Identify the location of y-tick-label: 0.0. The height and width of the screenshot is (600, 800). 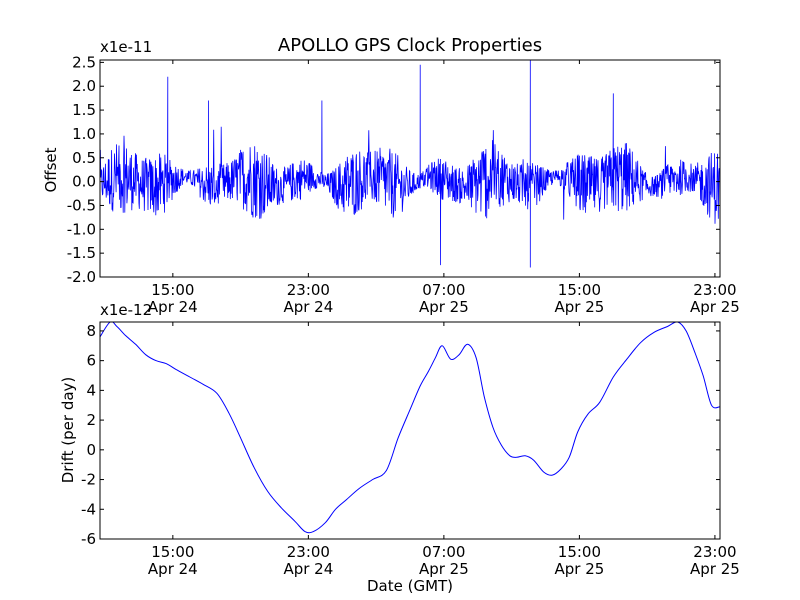
(84, 182).